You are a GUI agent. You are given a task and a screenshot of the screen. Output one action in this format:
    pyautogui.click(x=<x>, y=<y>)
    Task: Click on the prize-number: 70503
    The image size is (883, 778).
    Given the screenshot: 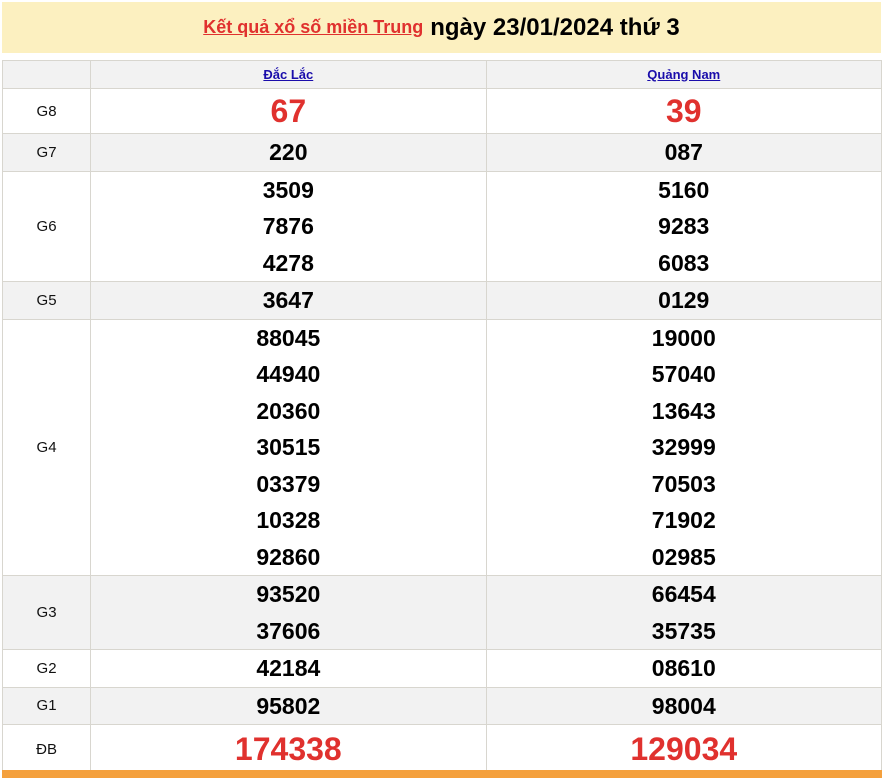 What is the action you would take?
    pyautogui.click(x=683, y=483)
    